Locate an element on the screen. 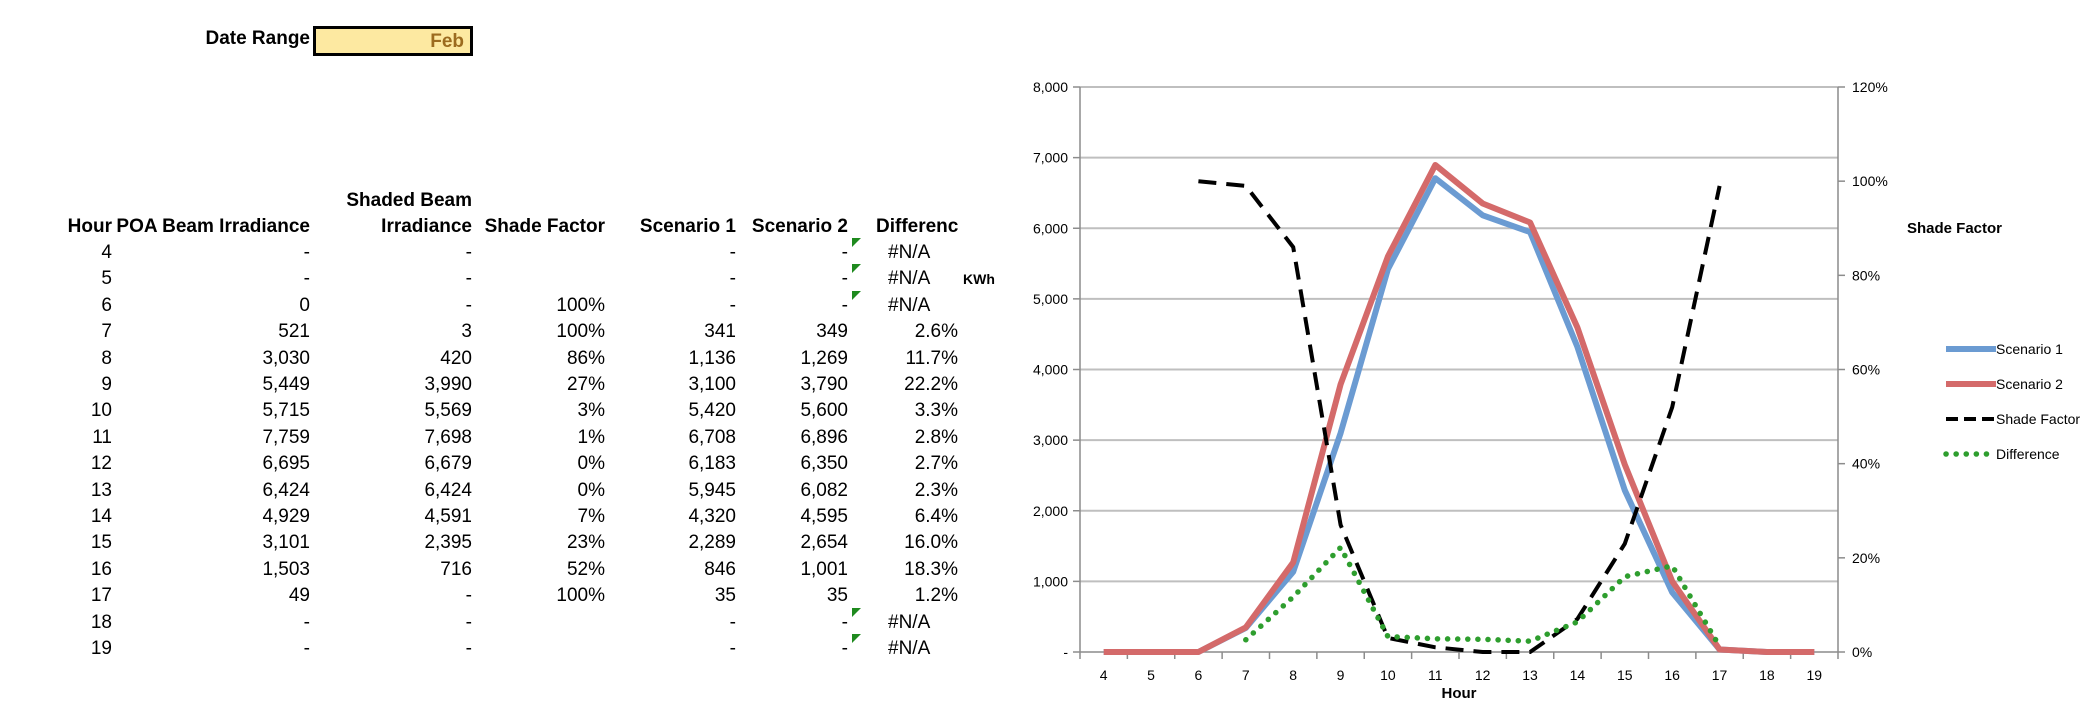 Image resolution: width=2097 pixels, height=723 pixels. cell-shaded: 6,424 is located at coordinates (448, 490).